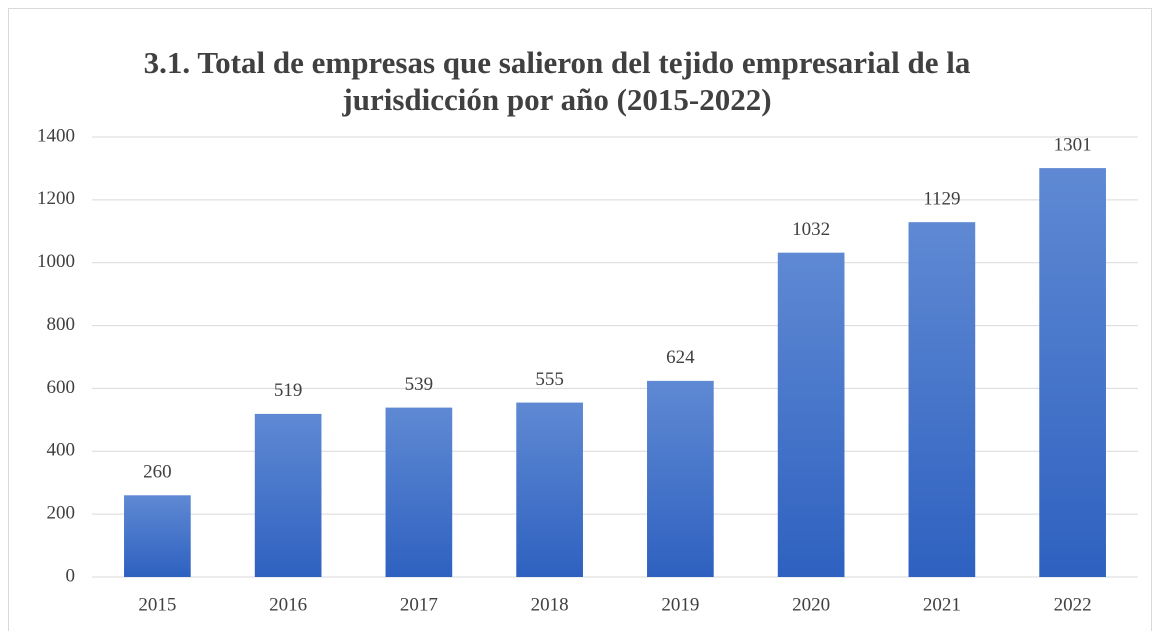 The height and width of the screenshot is (631, 1154). What do you see at coordinates (61, 513) in the screenshot?
I see `y-tick-label: 200` at bounding box center [61, 513].